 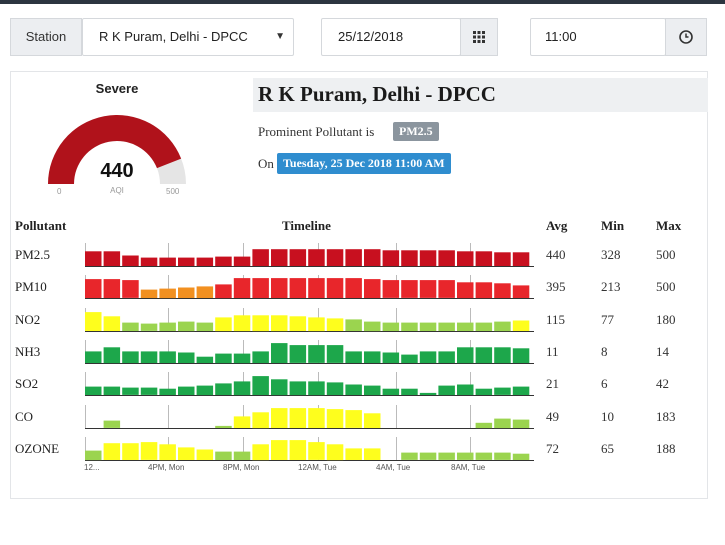 I want to click on station-header, so click(x=480, y=95).